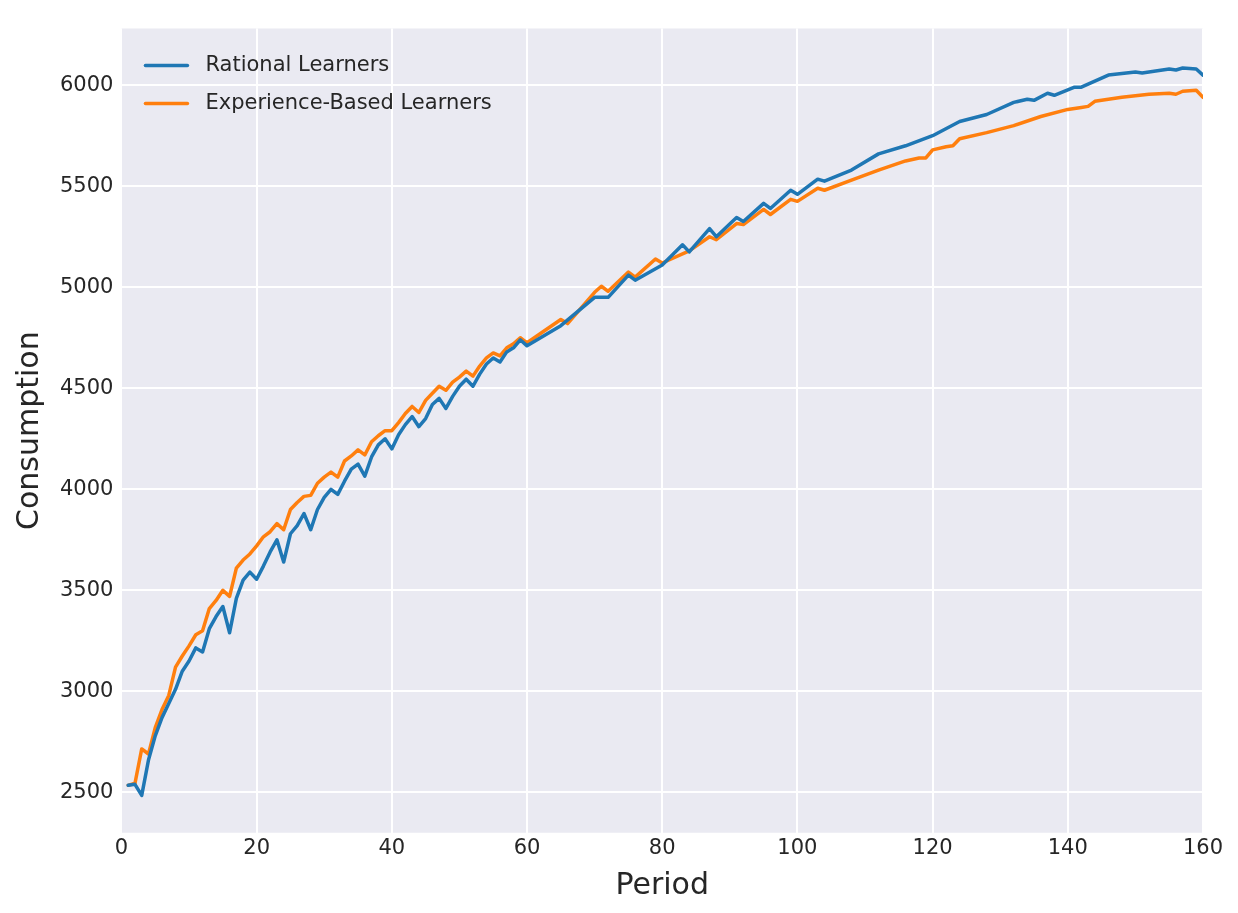 This screenshot has height=913, width=1238. I want to click on y-tick-label: 2500, so click(86, 790).